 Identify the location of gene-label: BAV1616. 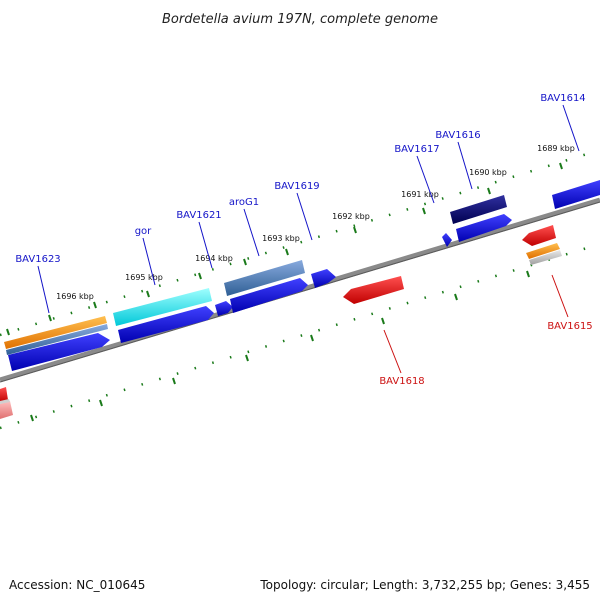
(457, 135).